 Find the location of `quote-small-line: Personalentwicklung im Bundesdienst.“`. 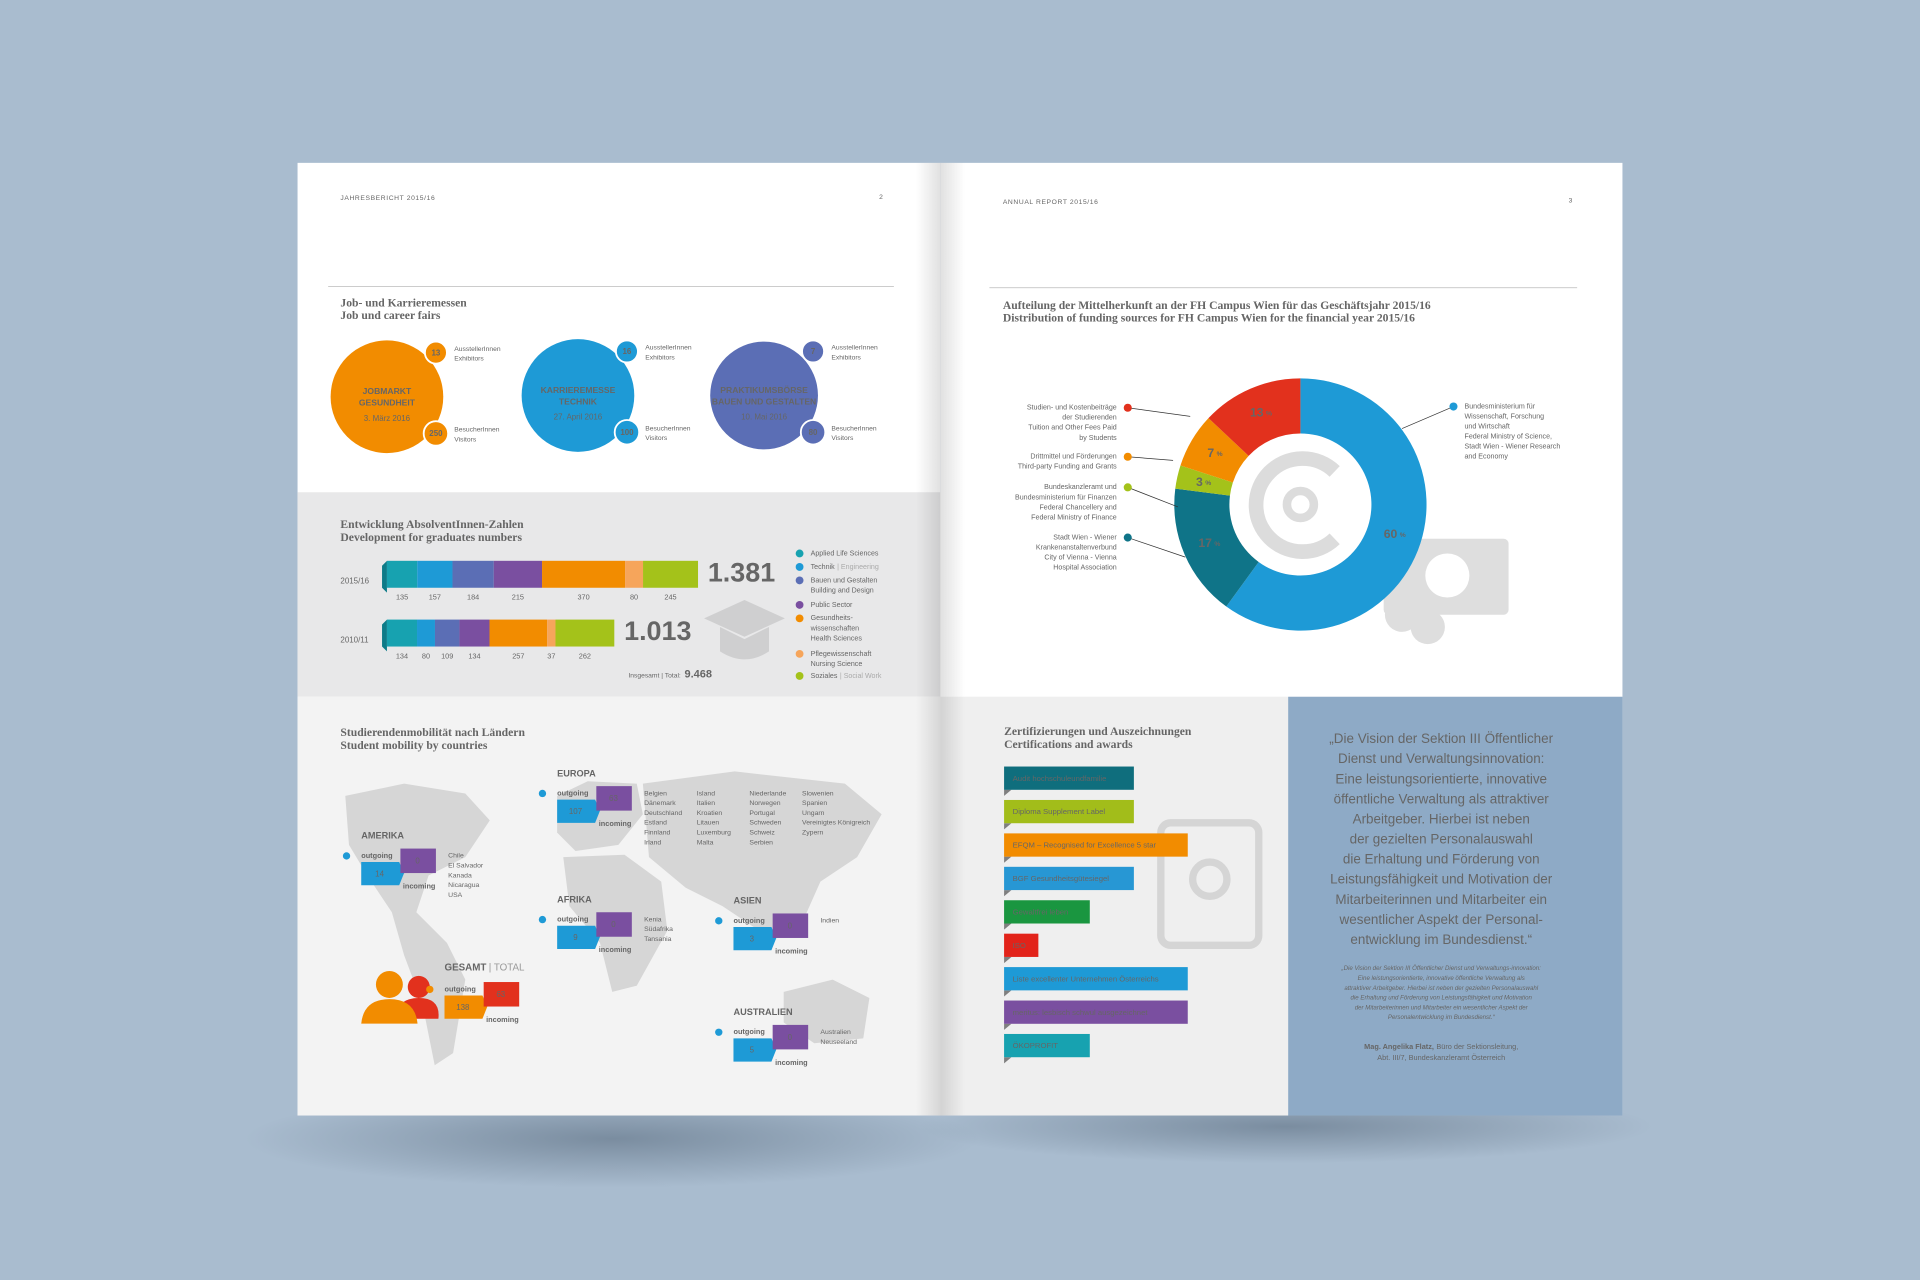

quote-small-line: Personalentwicklung im Bundesdienst.“ is located at coordinates (1442, 1017).